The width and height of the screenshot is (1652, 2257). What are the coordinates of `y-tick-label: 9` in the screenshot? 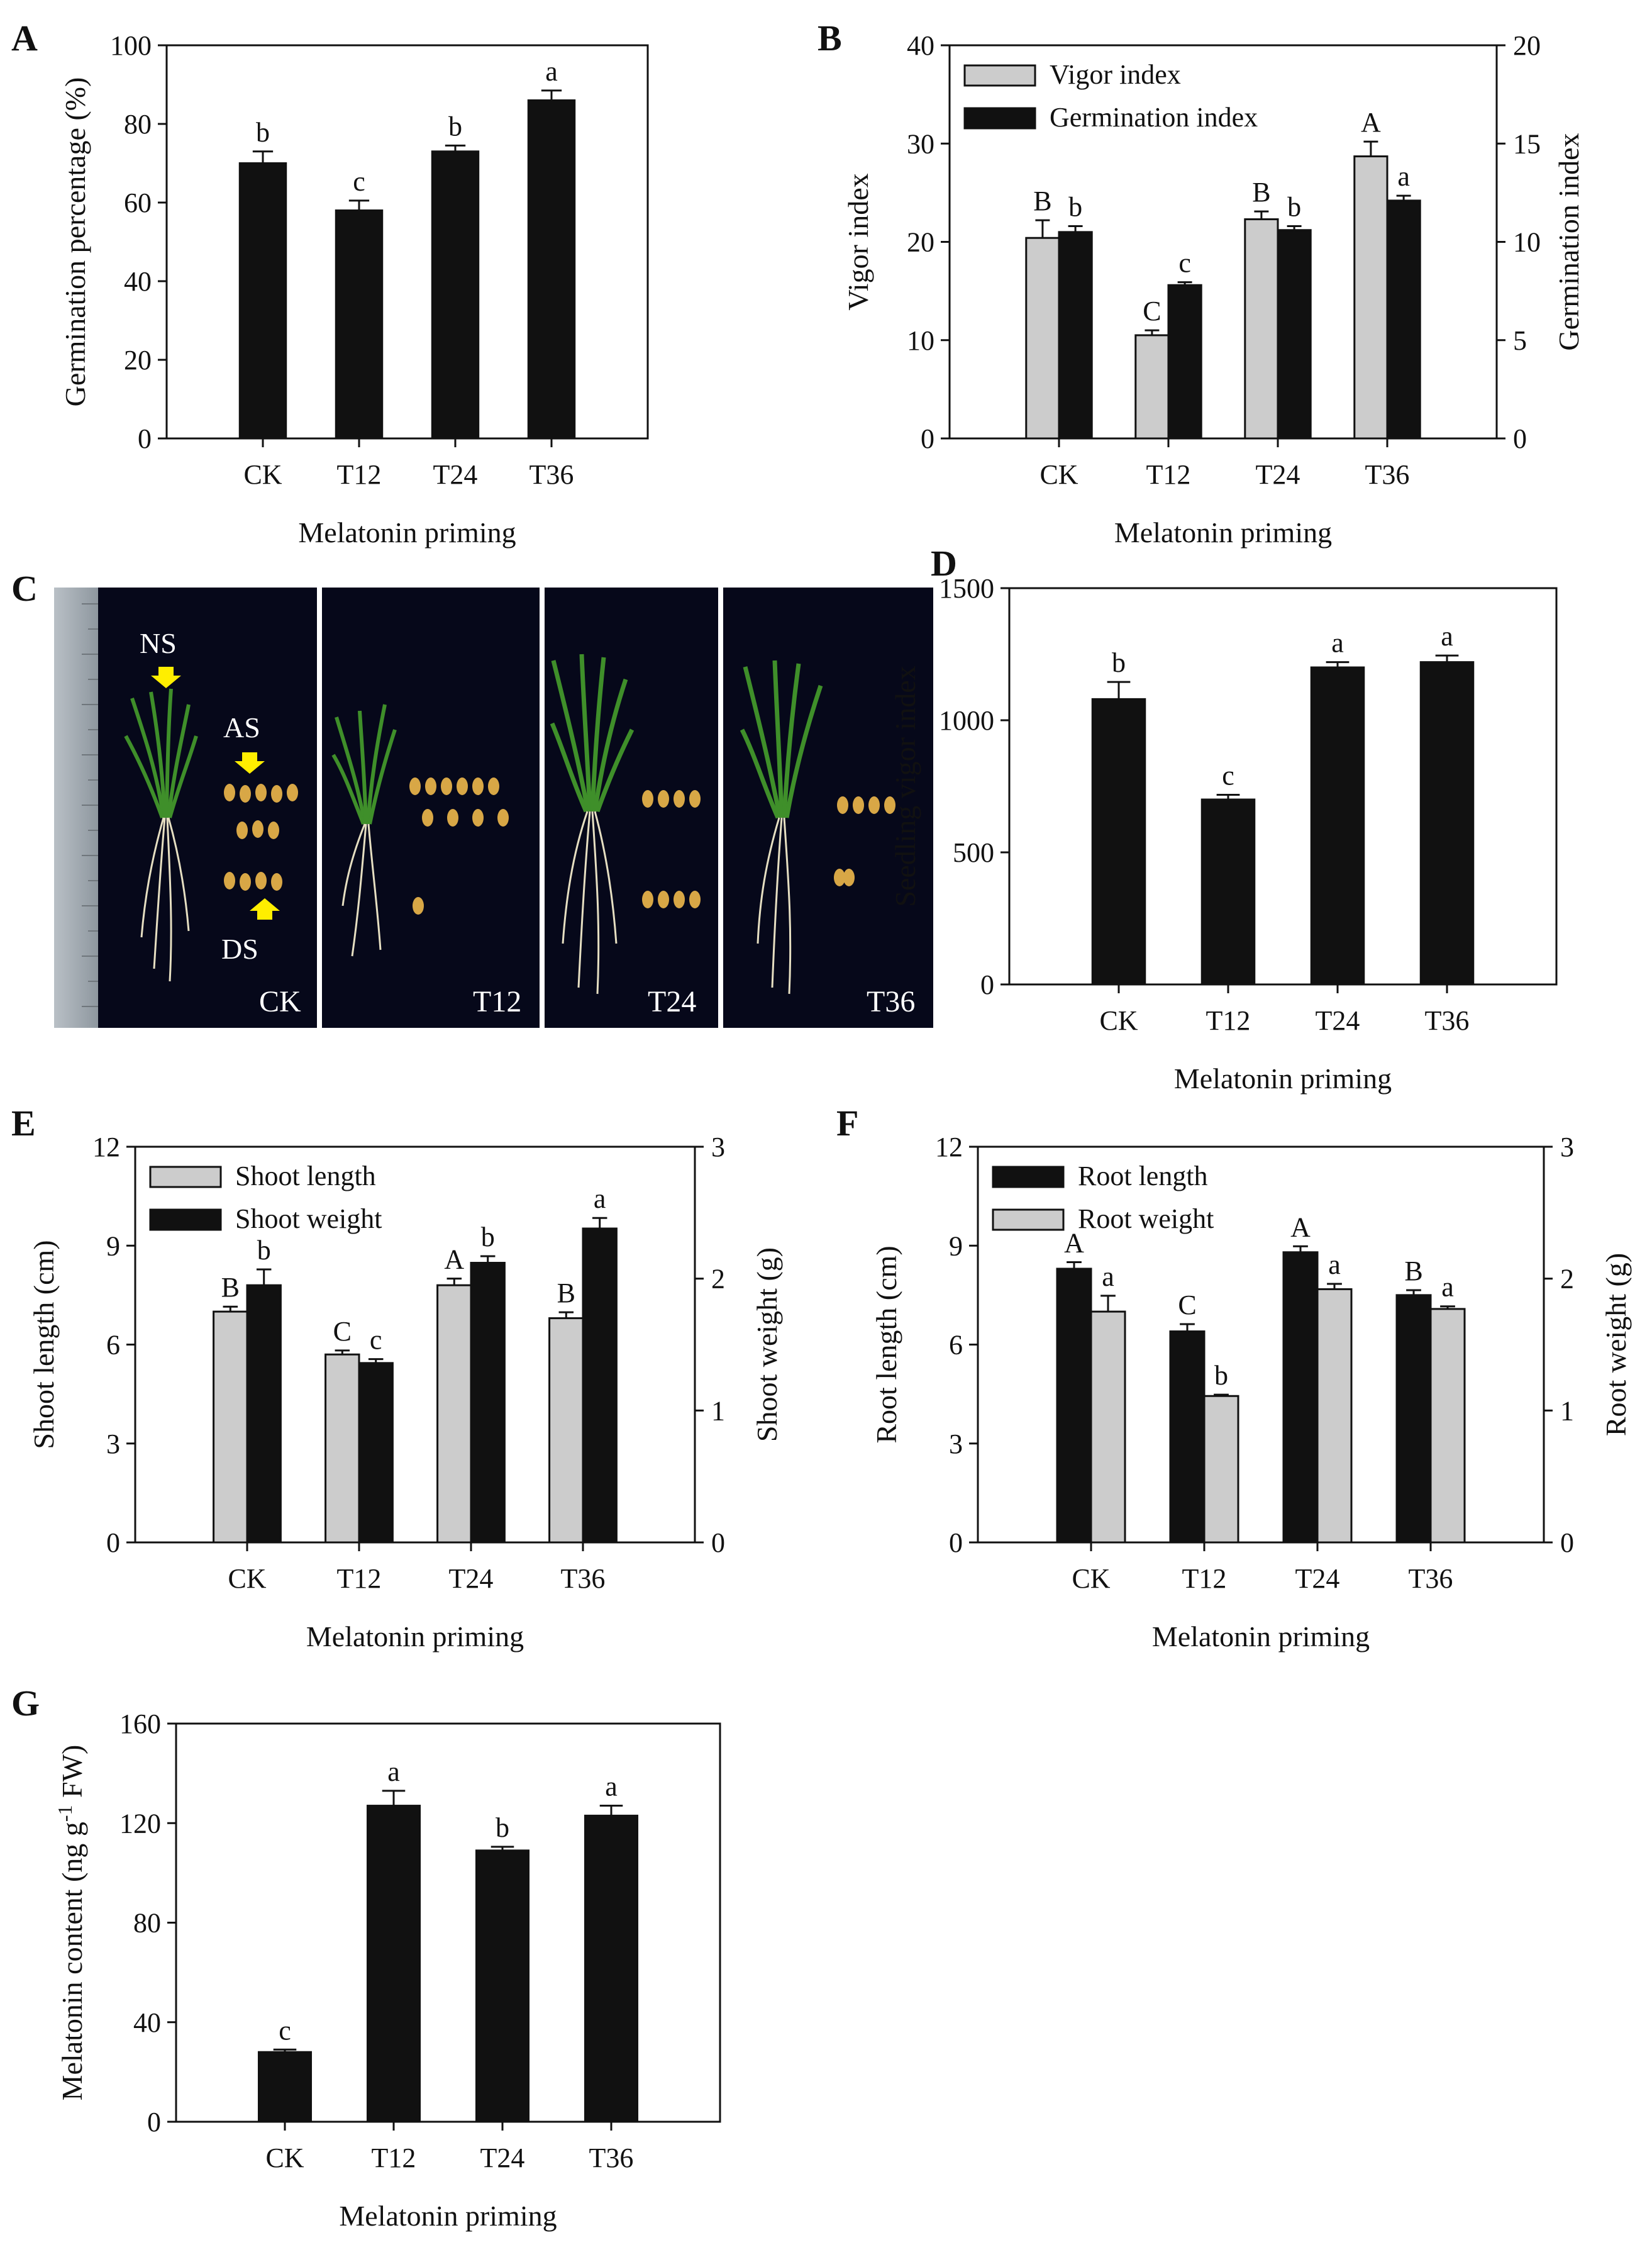 It's located at (113, 1246).